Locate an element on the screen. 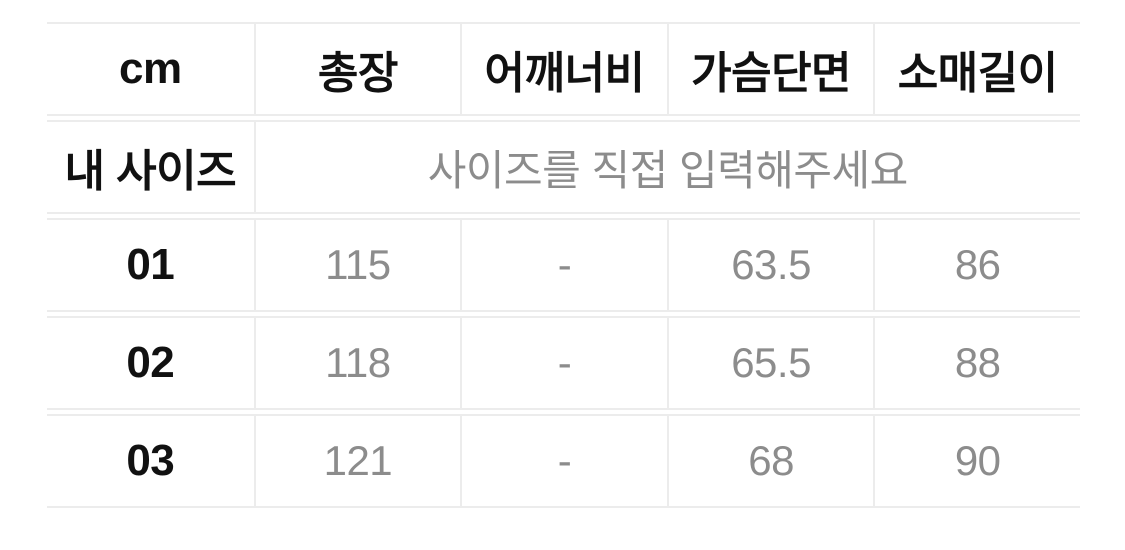 The width and height of the screenshot is (1125, 550). sleeve-length-value-cell: 88 is located at coordinates (976, 363).